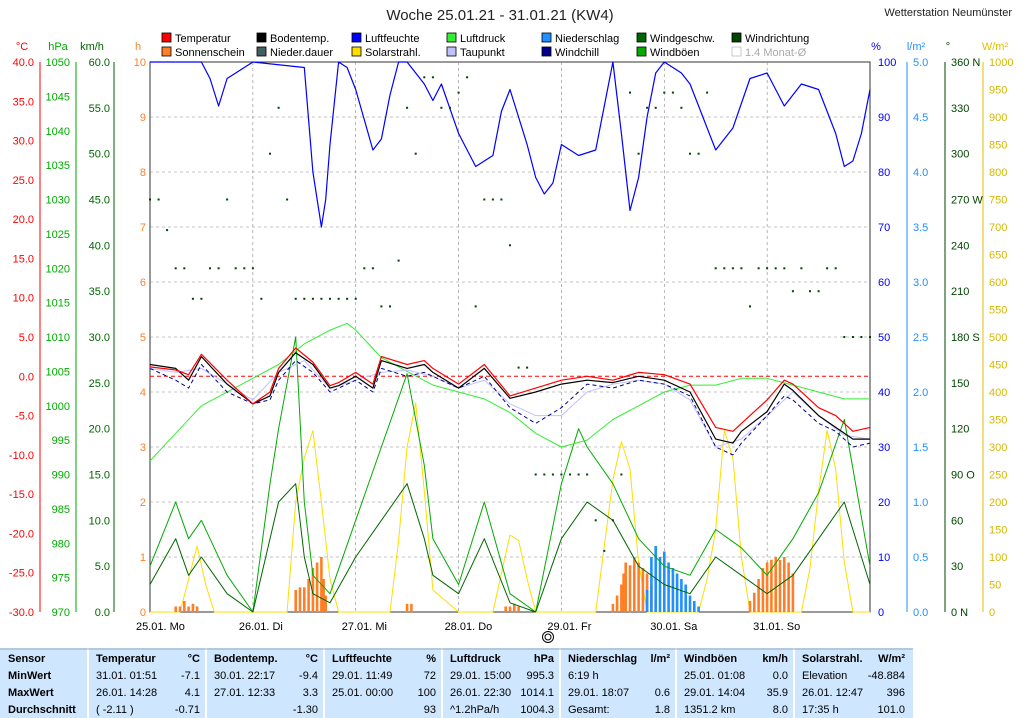 This screenshot has width=1024, height=718. Describe the element at coordinates (510, 548) in the screenshot. I see `series-line-windgeschw` at that location.